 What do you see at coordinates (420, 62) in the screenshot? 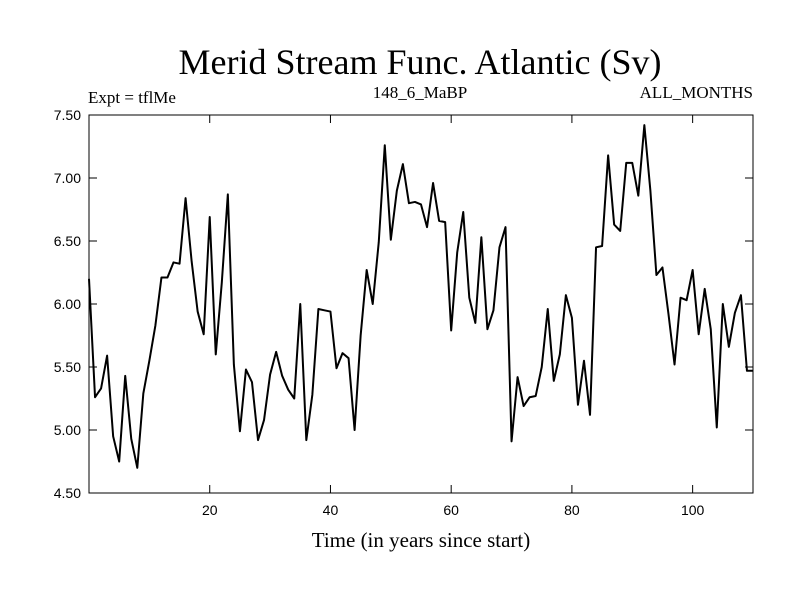
I see `chart-title: Merid Stream Func. Atlantic (Sv)` at bounding box center [420, 62].